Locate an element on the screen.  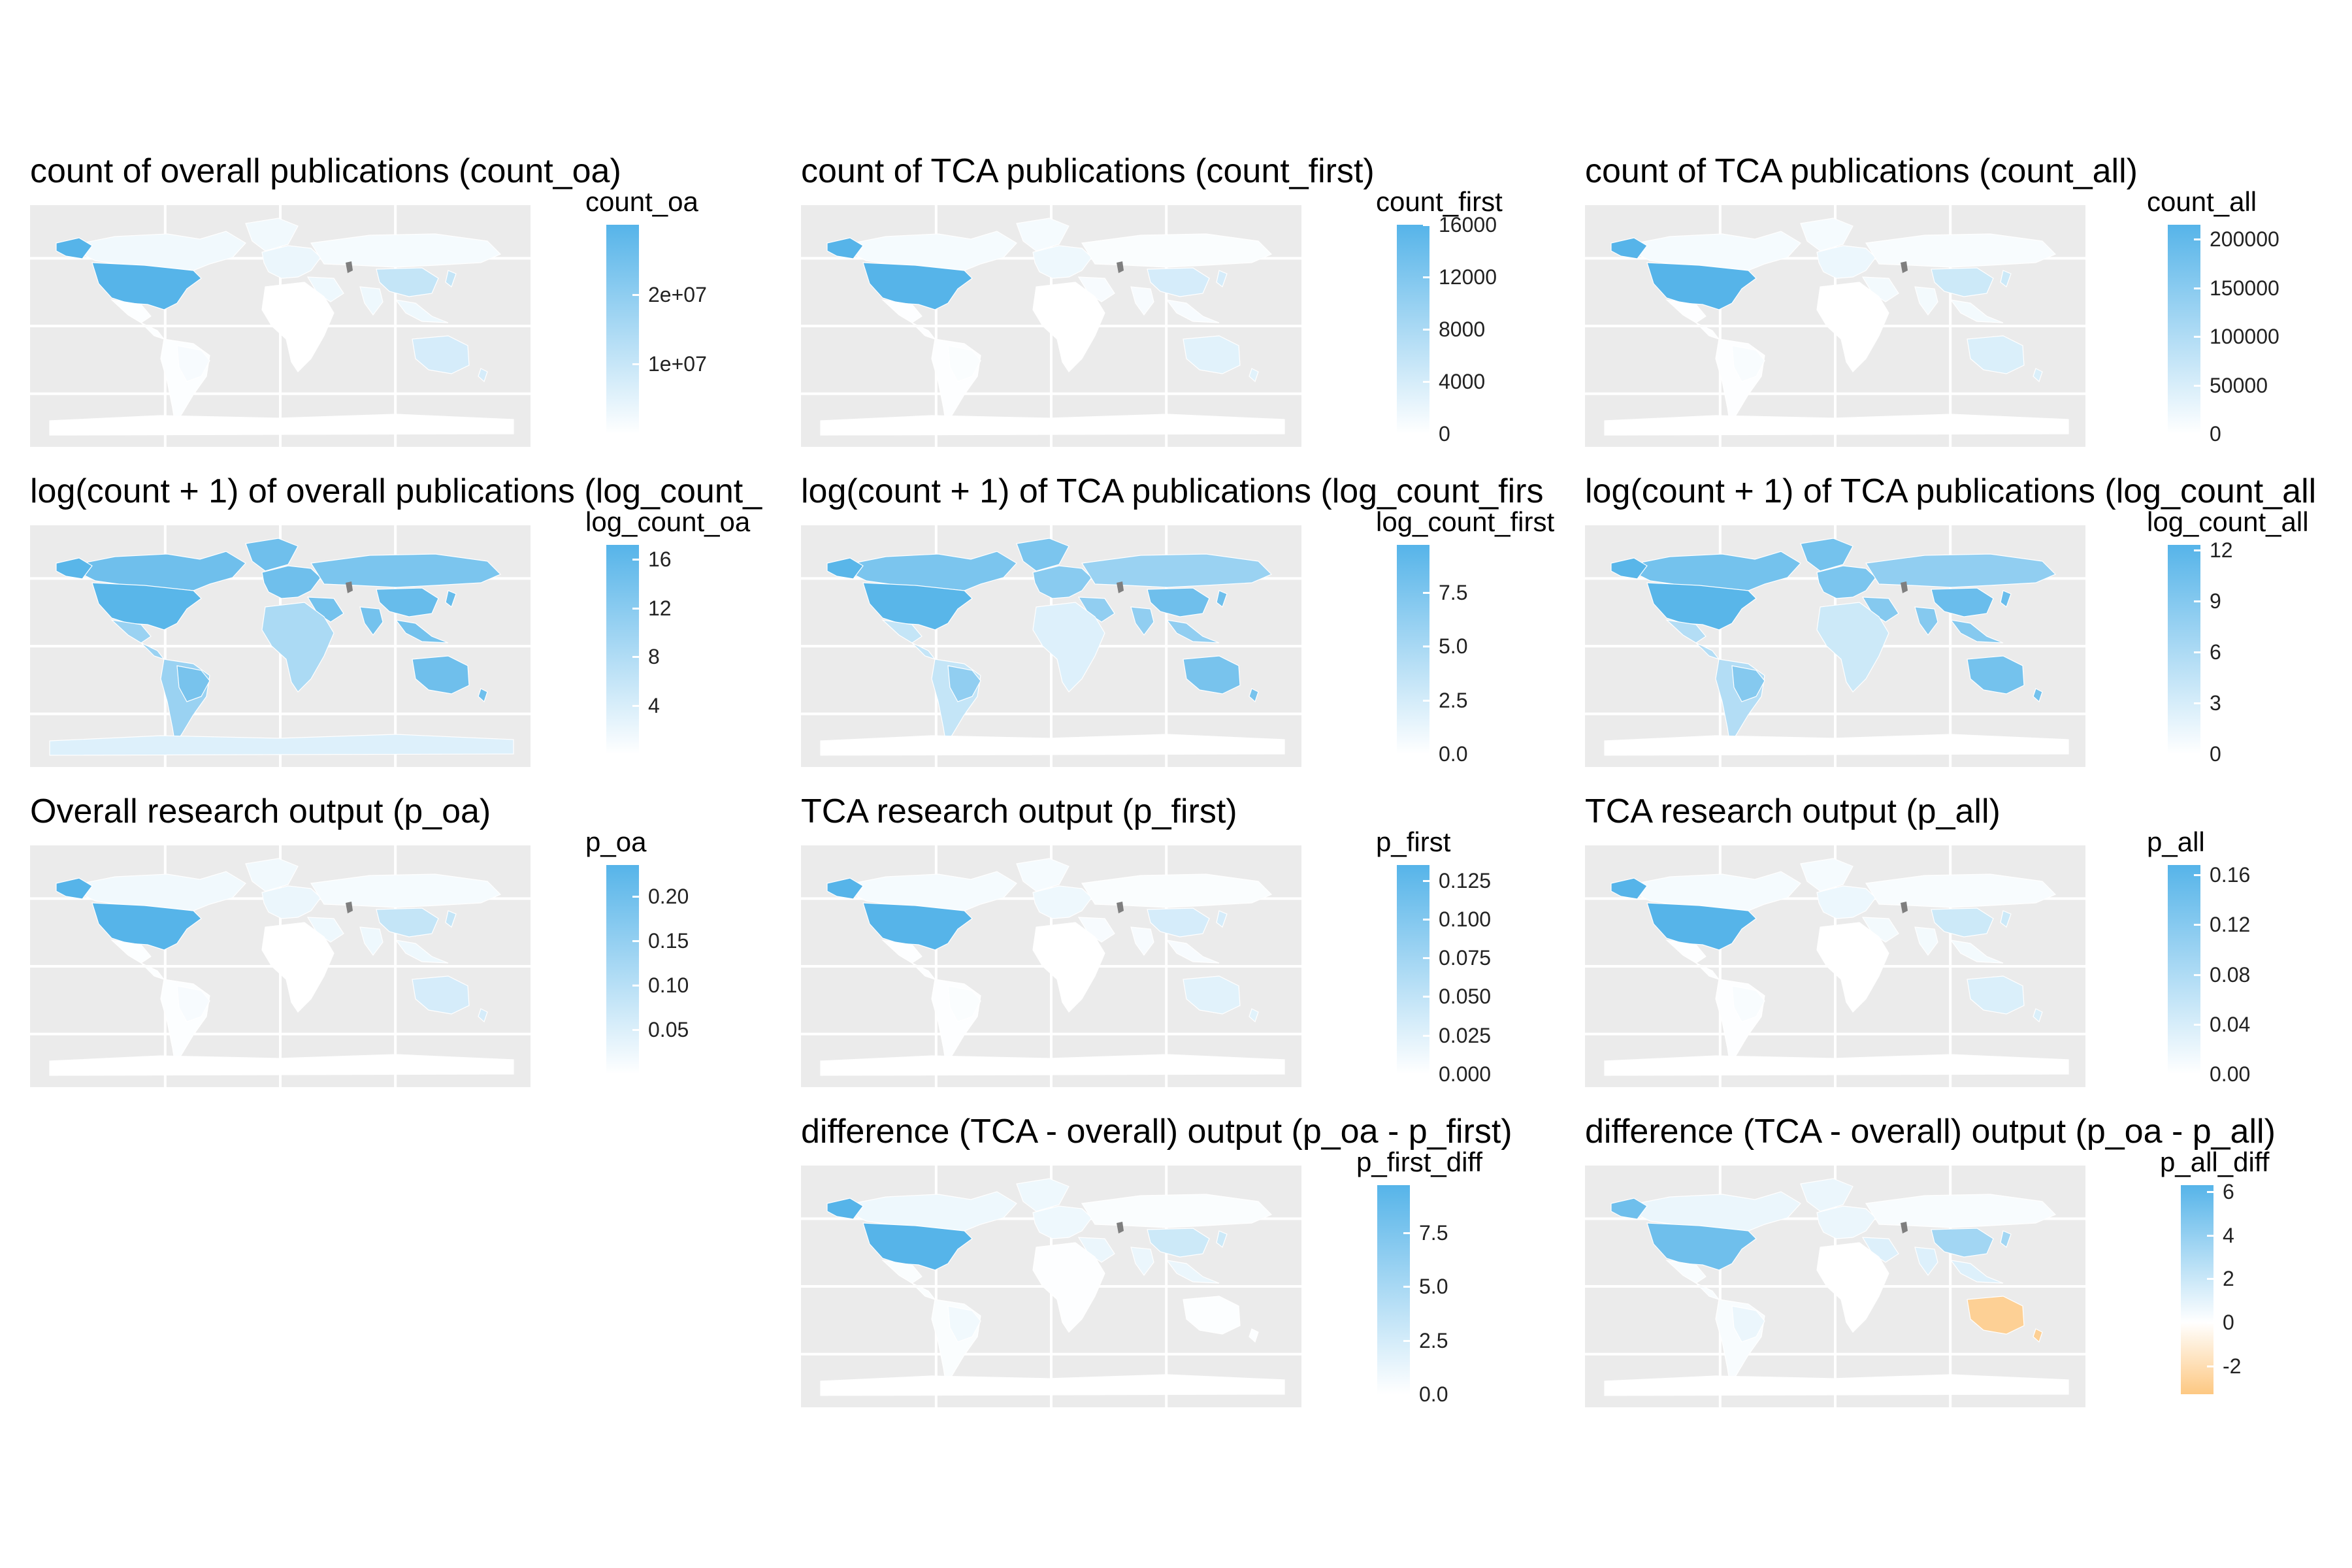
legend-title: log_count_first is located at coordinates (1465, 521).